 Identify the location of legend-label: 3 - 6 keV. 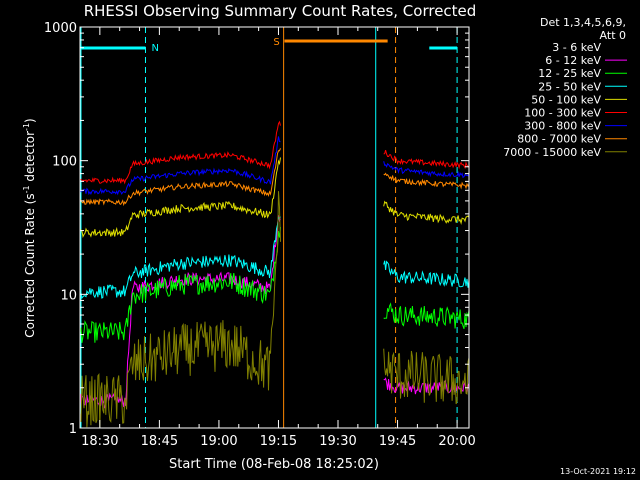
(576, 47).